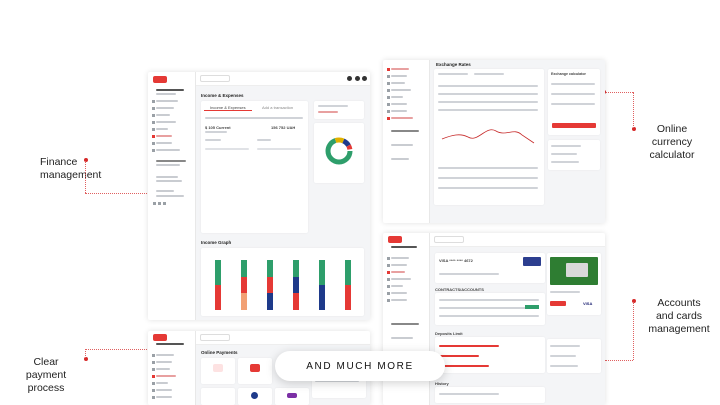  I want to click on history-heading: History, so click(442, 383).